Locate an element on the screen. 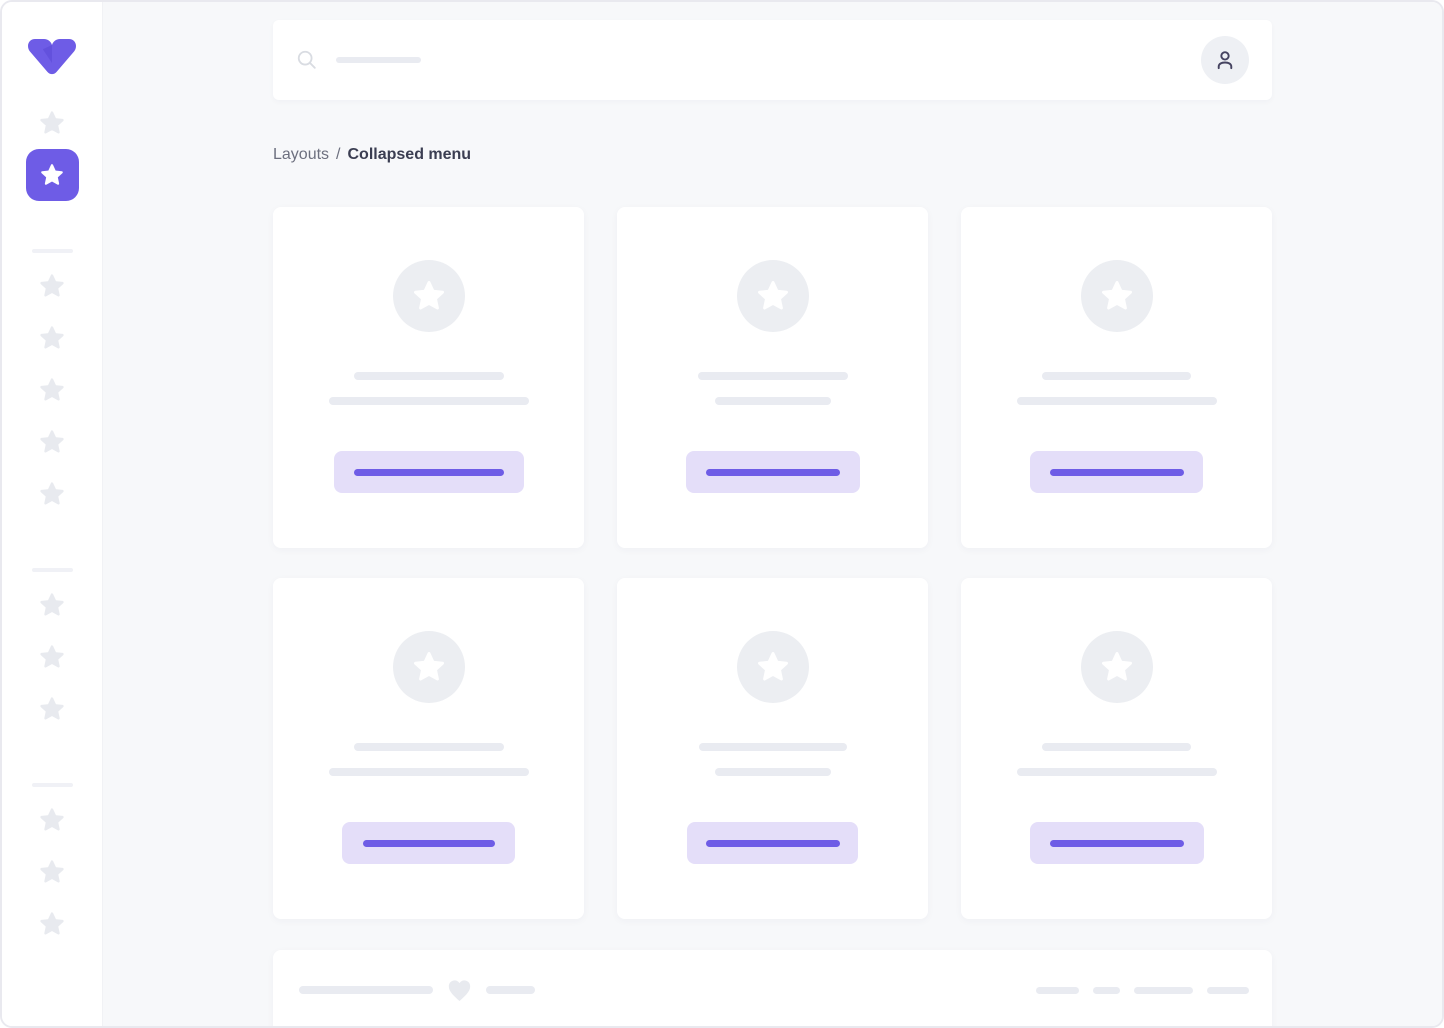  sidebar-item-star-active is located at coordinates (52, 175).